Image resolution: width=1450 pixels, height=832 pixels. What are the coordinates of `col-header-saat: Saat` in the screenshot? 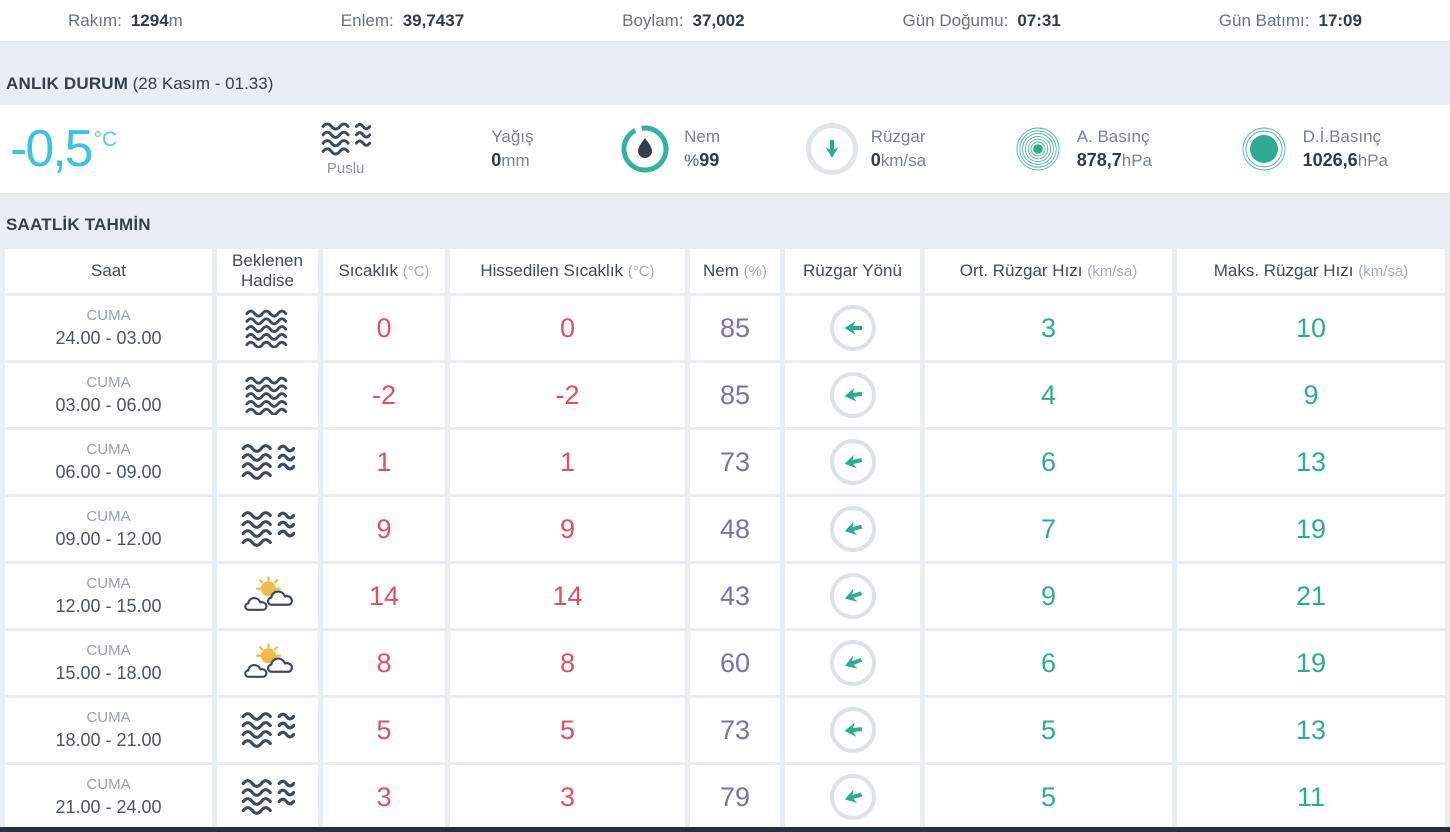 It's located at (108, 271).